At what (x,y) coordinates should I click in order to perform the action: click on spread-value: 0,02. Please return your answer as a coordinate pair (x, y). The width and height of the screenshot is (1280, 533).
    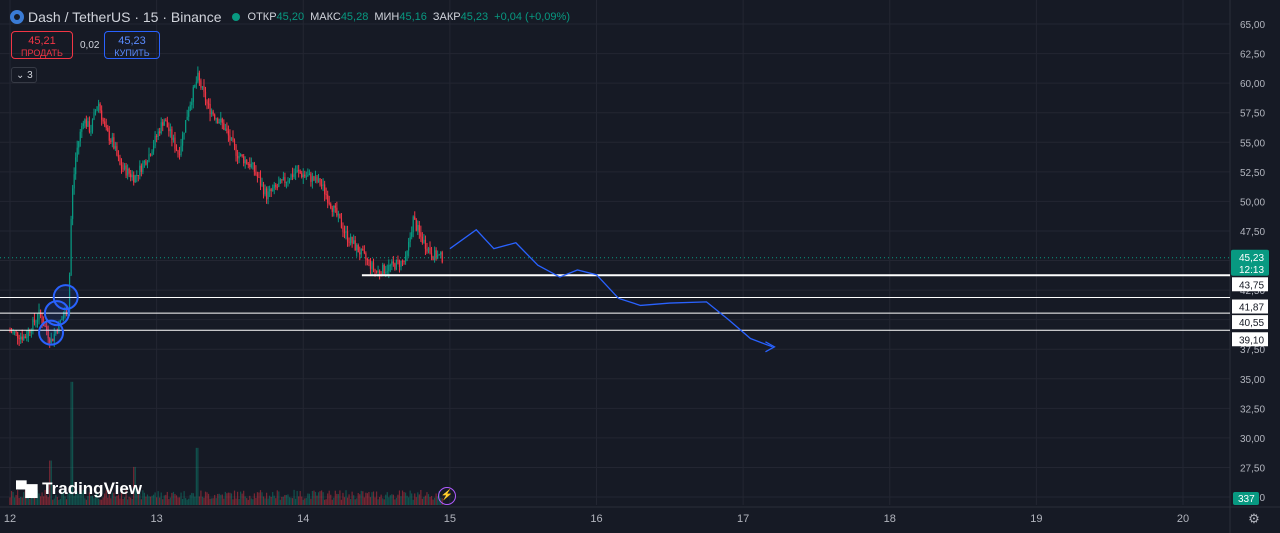
    Looking at the image, I should click on (90, 45).